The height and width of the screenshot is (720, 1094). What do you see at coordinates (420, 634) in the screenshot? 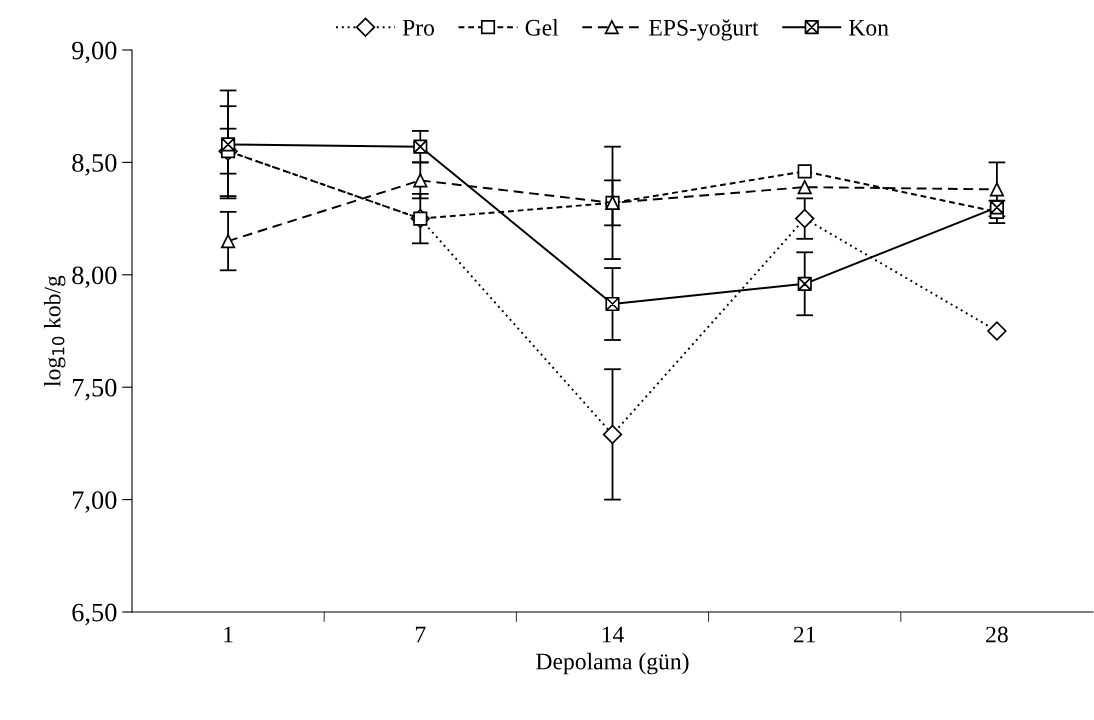
I see `x-tick-label: 7` at bounding box center [420, 634].